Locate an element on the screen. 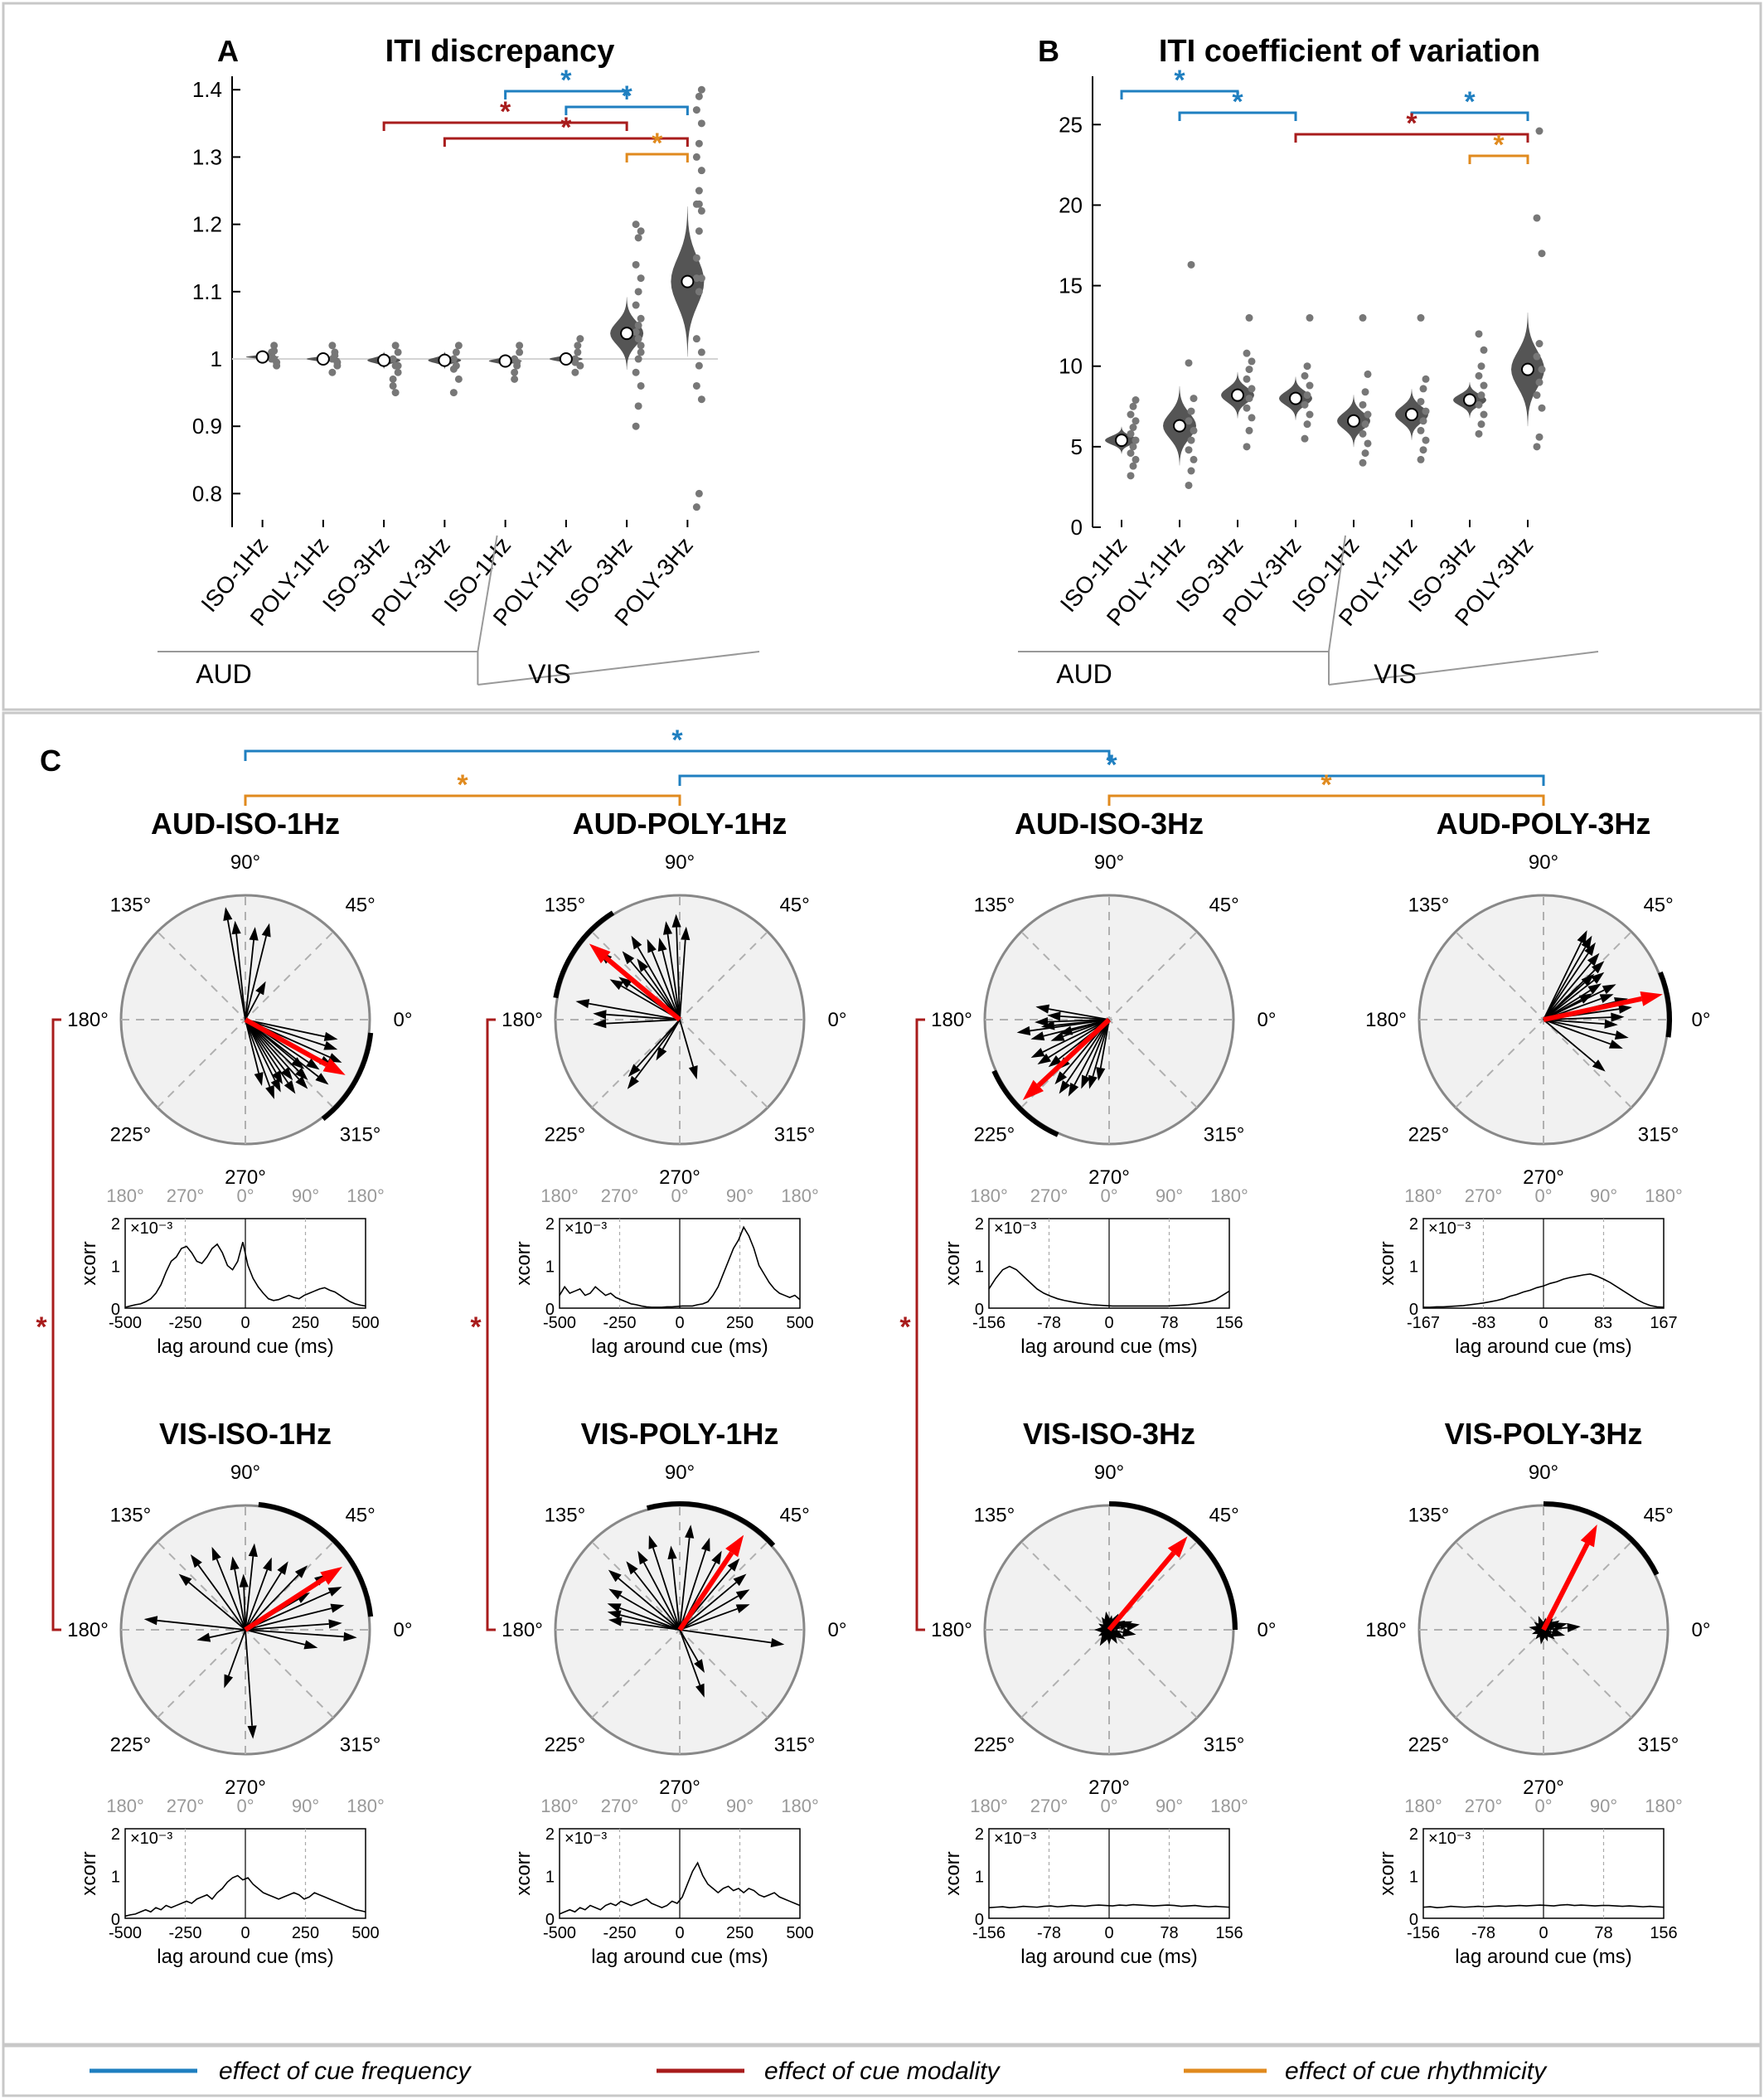 This screenshot has width=1764, height=2099. xcorr-x-tick-label: 500 is located at coordinates (365, 1323).